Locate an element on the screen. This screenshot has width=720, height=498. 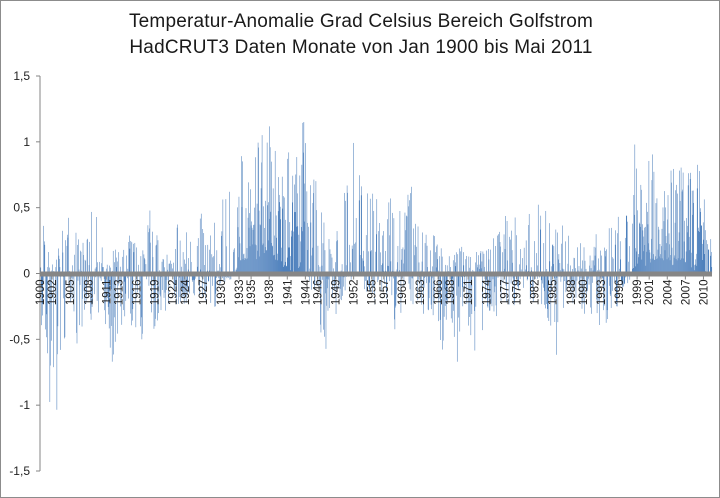
x-tick-label: 2010 is located at coordinates (704, 293).